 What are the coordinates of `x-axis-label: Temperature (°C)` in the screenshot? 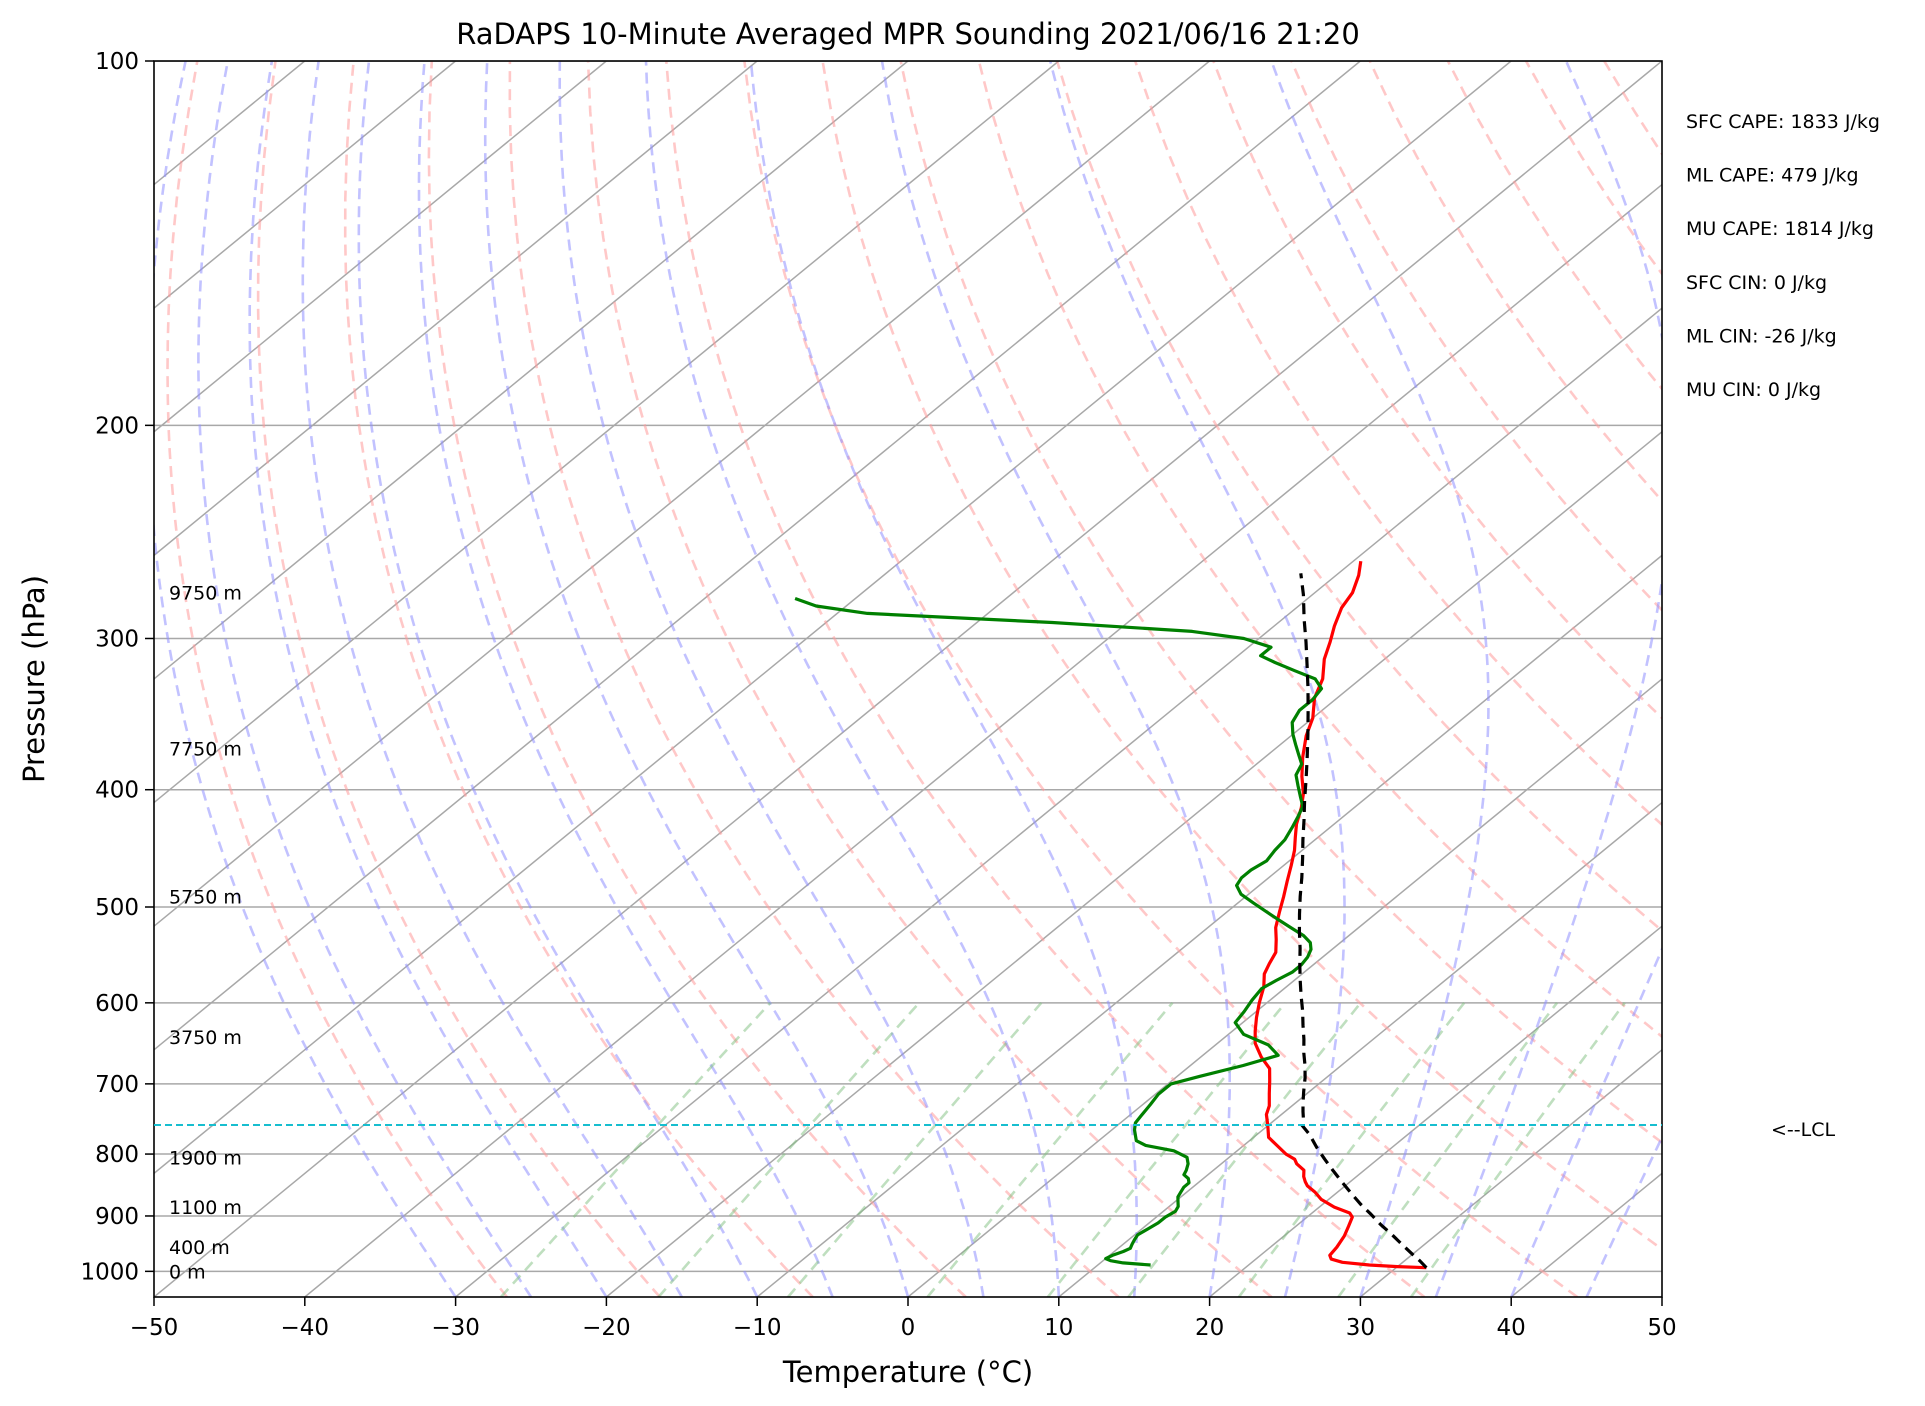 It's located at (907, 1372).